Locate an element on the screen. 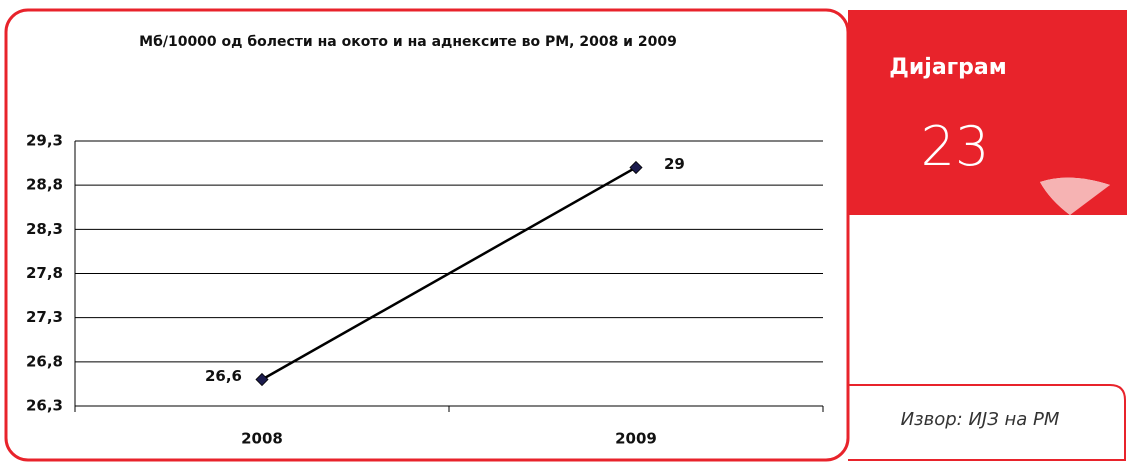 The width and height of the screenshot is (1127, 466). y-tick-label: 29,3 is located at coordinates (44, 141).